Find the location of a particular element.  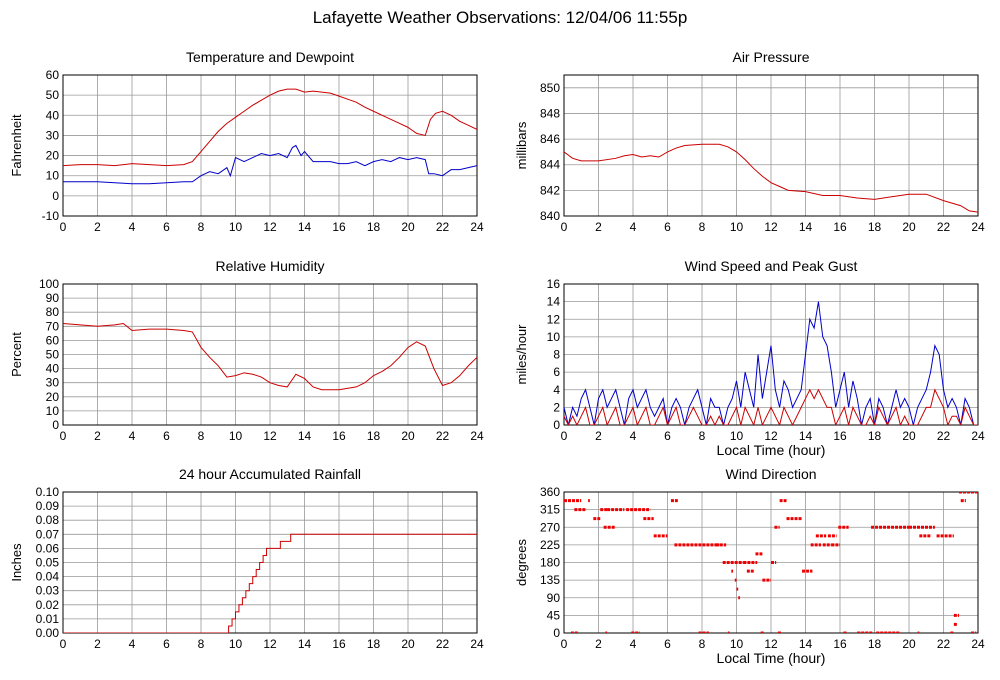

y-tick-label: 846 is located at coordinates (550, 139).